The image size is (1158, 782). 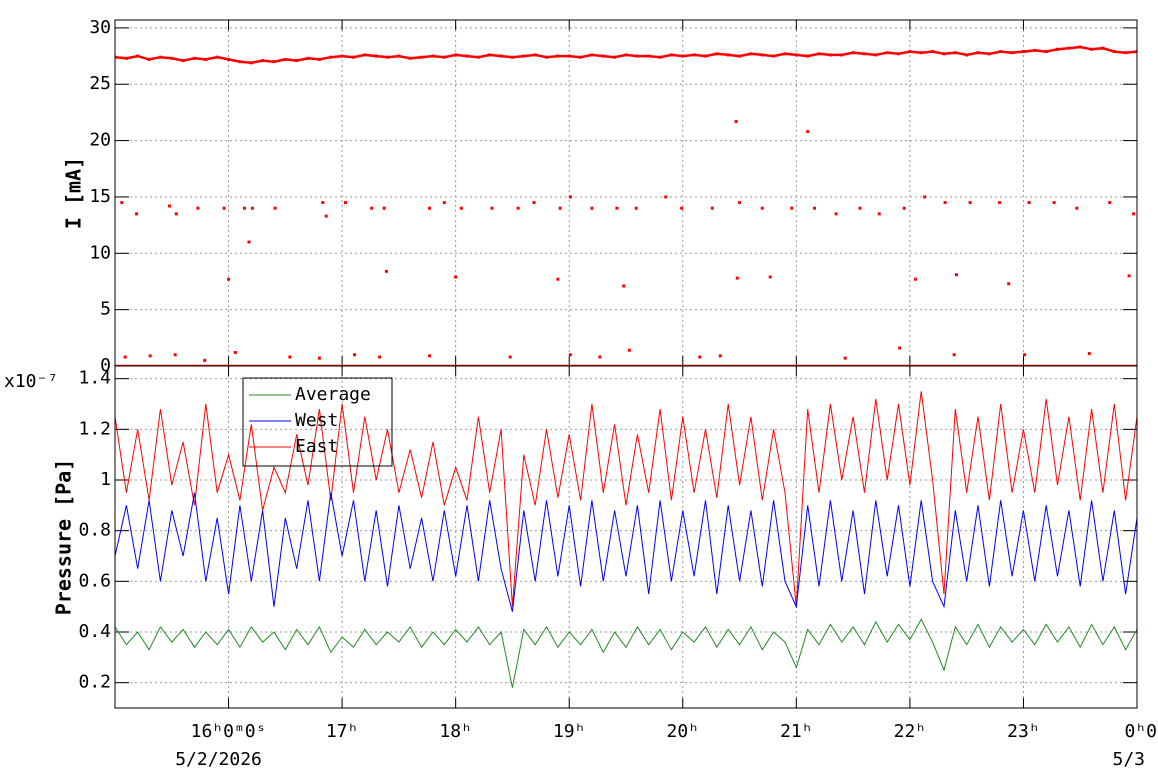 What do you see at coordinates (910, 731) in the screenshot?
I see `x-tick-label: 22ʰ` at bounding box center [910, 731].